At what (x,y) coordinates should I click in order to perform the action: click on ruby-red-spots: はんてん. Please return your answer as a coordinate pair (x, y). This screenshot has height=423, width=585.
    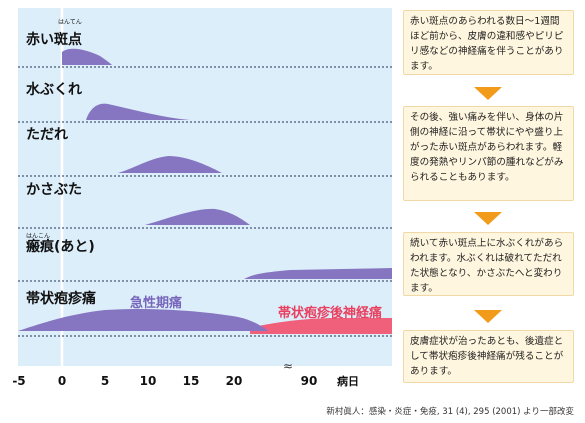
    Looking at the image, I should click on (70, 22).